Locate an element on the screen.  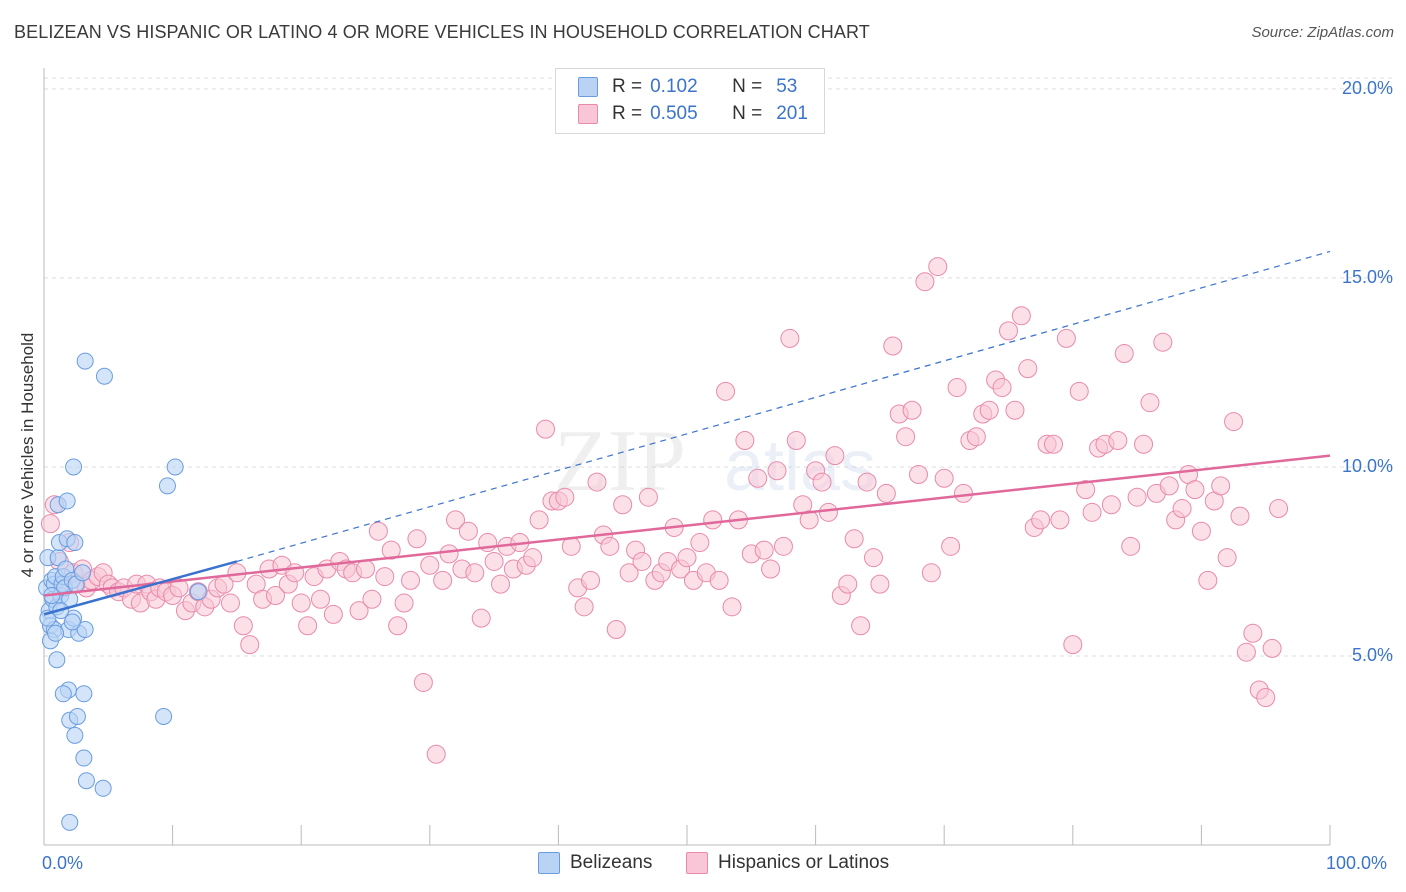
bottom-legend-label: Belizeans is located at coordinates (611, 862).